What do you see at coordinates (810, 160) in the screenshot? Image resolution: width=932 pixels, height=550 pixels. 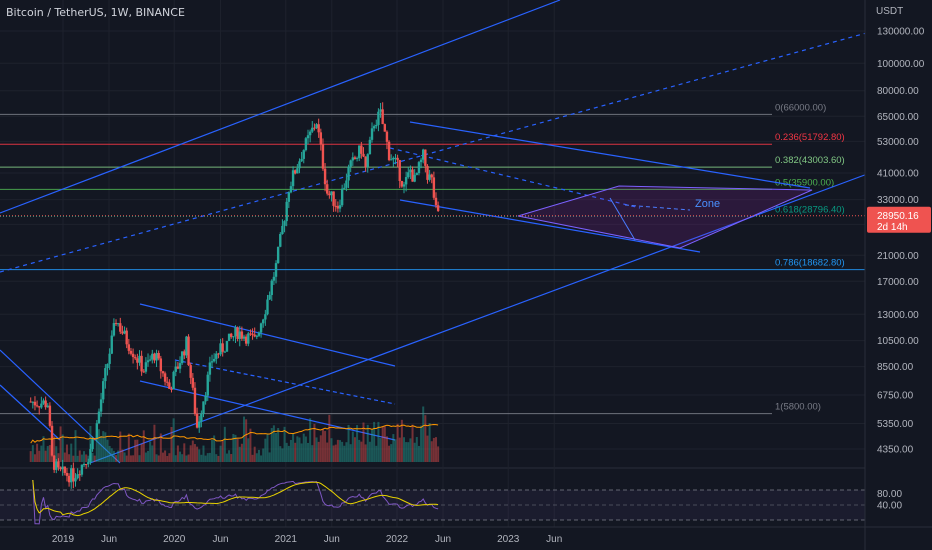 I see `fib-label-2: 0.382(43003.60)` at bounding box center [810, 160].